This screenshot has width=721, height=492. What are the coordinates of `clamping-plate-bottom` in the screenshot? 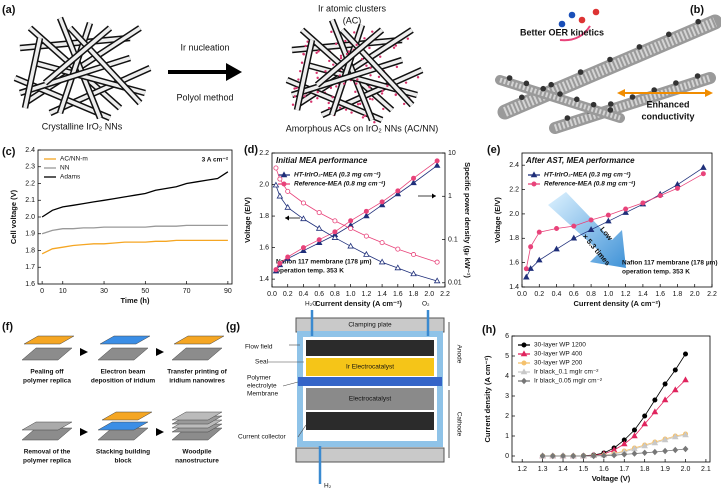 It's located at (370, 455).